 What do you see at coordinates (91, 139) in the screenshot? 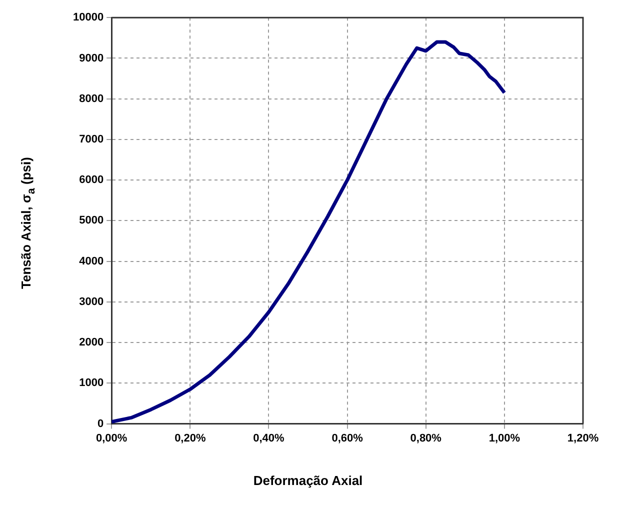
I see `y-tick-label: 7000` at bounding box center [91, 139].